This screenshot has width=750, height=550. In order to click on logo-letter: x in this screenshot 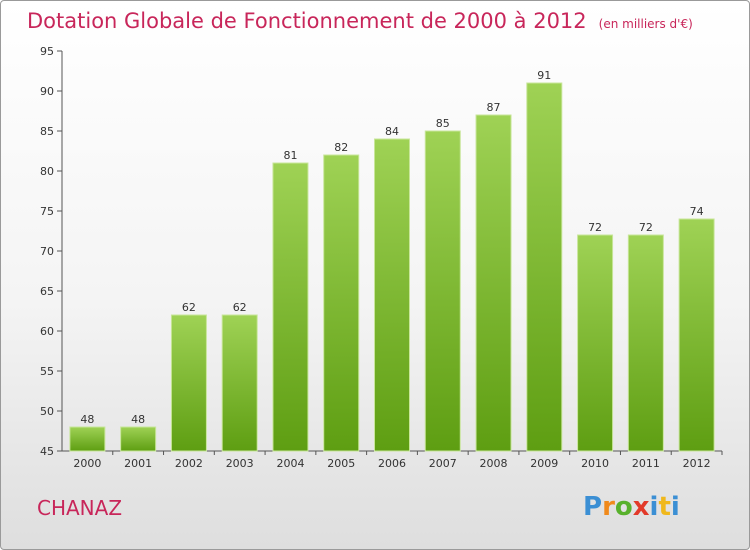, I will do `click(641, 507)`.